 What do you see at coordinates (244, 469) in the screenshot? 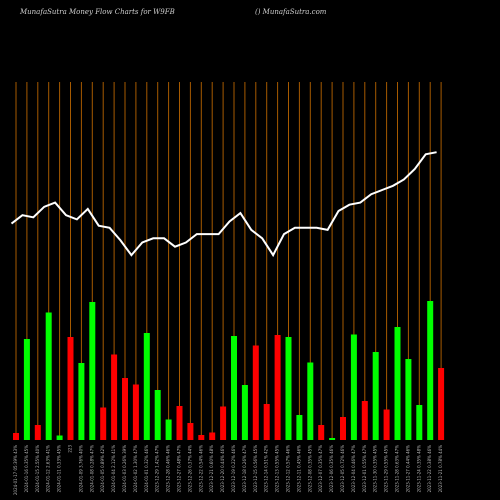
I see `x-tick-label: 2023-12-18 0.26% 47%` at bounding box center [244, 469].